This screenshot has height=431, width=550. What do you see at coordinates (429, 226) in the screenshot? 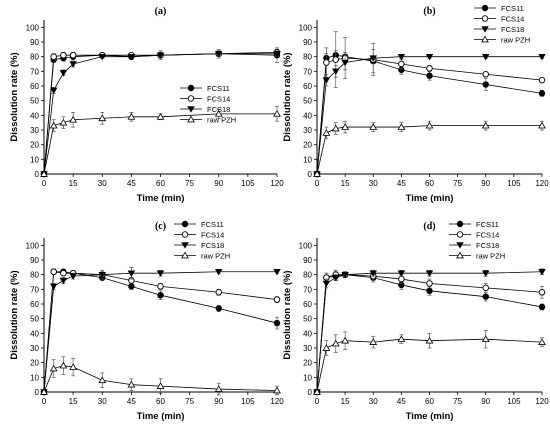
I see `panel-label: (d)` at bounding box center [429, 226].